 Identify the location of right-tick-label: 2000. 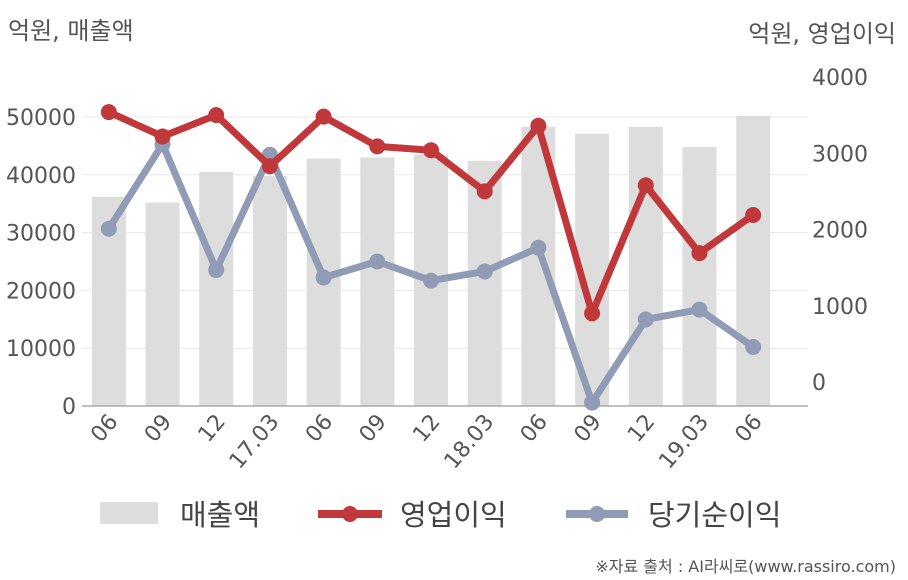
(840, 231).